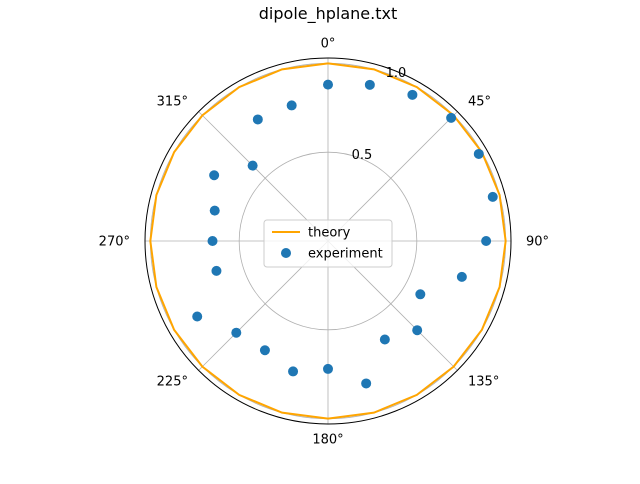 The image size is (640, 484). I want to click on angle-tick-label: 135°, so click(483, 382).